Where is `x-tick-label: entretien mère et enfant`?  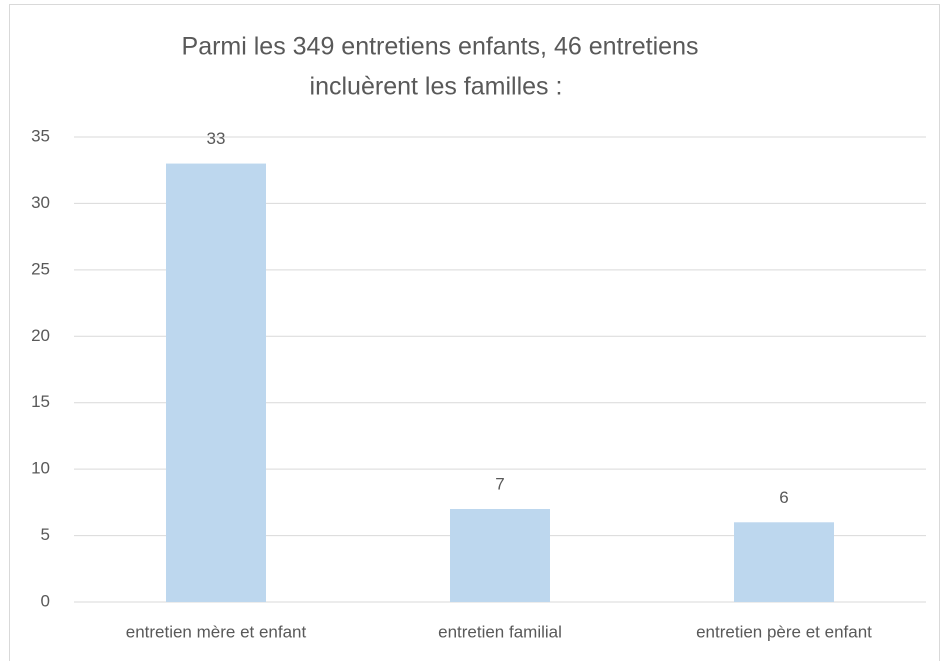 x-tick-label: entretien mère et enfant is located at coordinates (216, 631).